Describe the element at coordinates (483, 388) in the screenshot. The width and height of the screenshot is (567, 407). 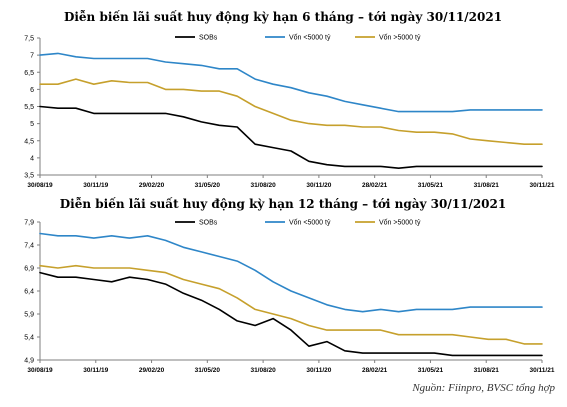
I see `source-note: Nguồn: Fiinpro, BVSC tổng hợp` at that location.